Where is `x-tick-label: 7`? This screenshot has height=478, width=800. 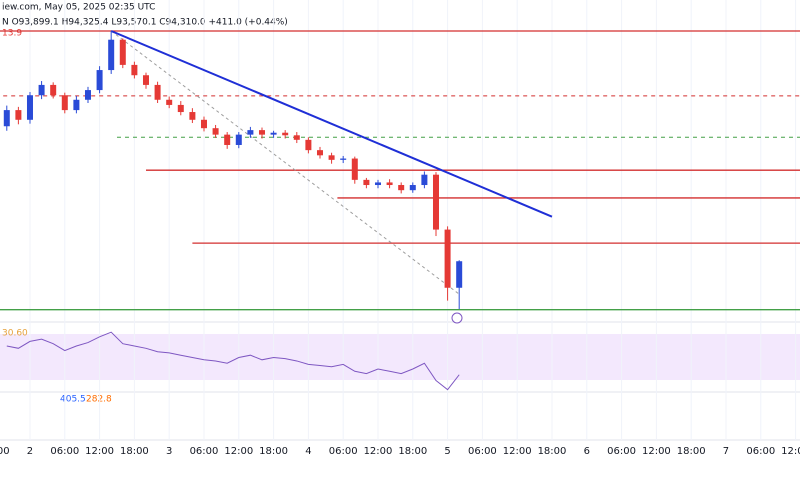
x-tick-label: 7 is located at coordinates (726, 451).